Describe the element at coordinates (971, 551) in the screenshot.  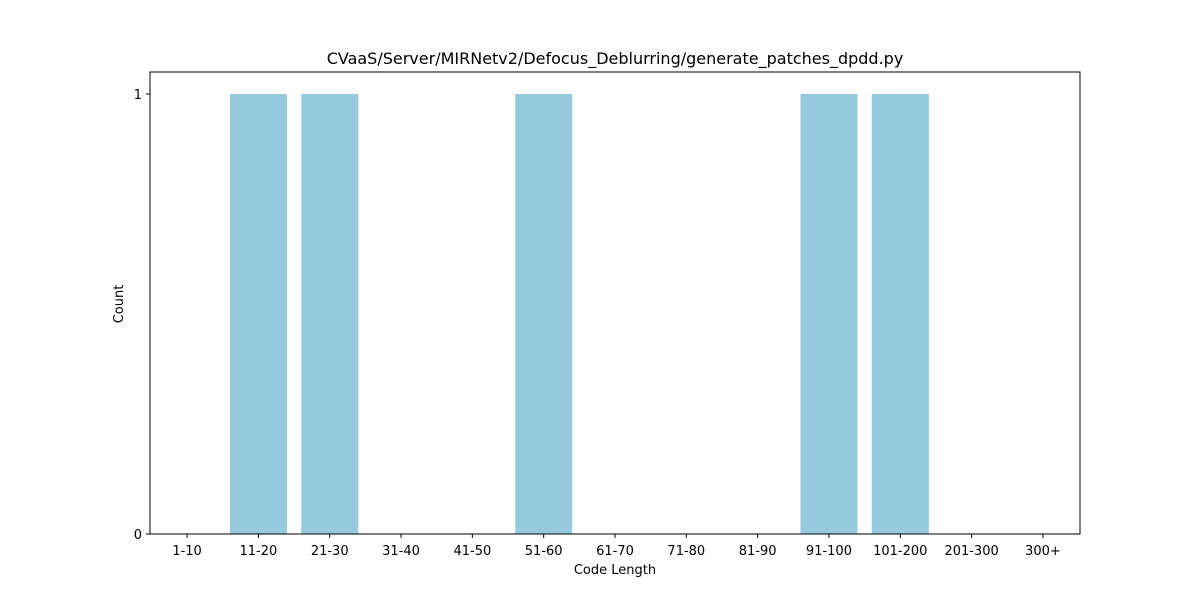
I see `x-tick-label: 201-300` at that location.